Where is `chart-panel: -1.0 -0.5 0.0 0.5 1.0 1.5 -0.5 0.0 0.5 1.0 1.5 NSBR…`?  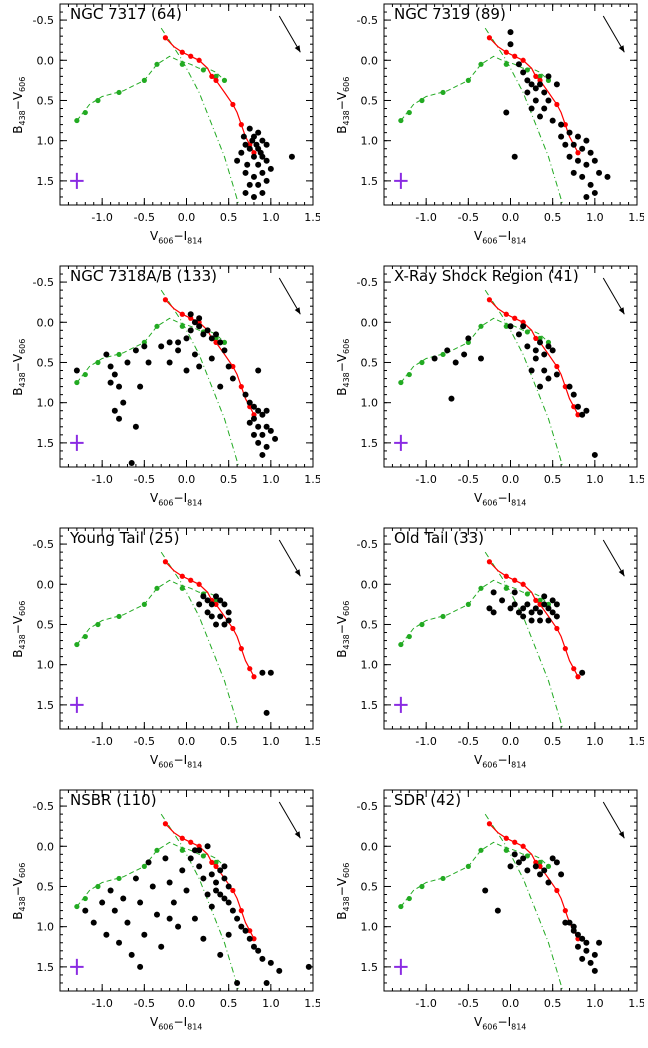
chart-panel: -1.0 -0.5 0.0 0.5 1.0 1.5 -0.5 0.0 0.5 1.0 1.5 NSBR… is located at coordinates (160, 917).